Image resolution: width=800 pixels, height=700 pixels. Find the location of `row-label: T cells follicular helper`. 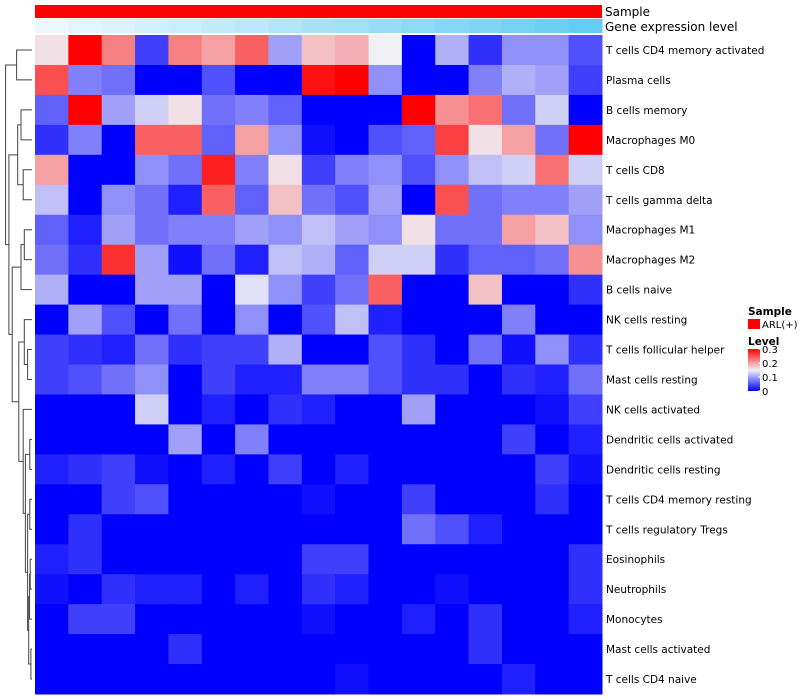

row-label: T cells follicular helper is located at coordinates (665, 351).